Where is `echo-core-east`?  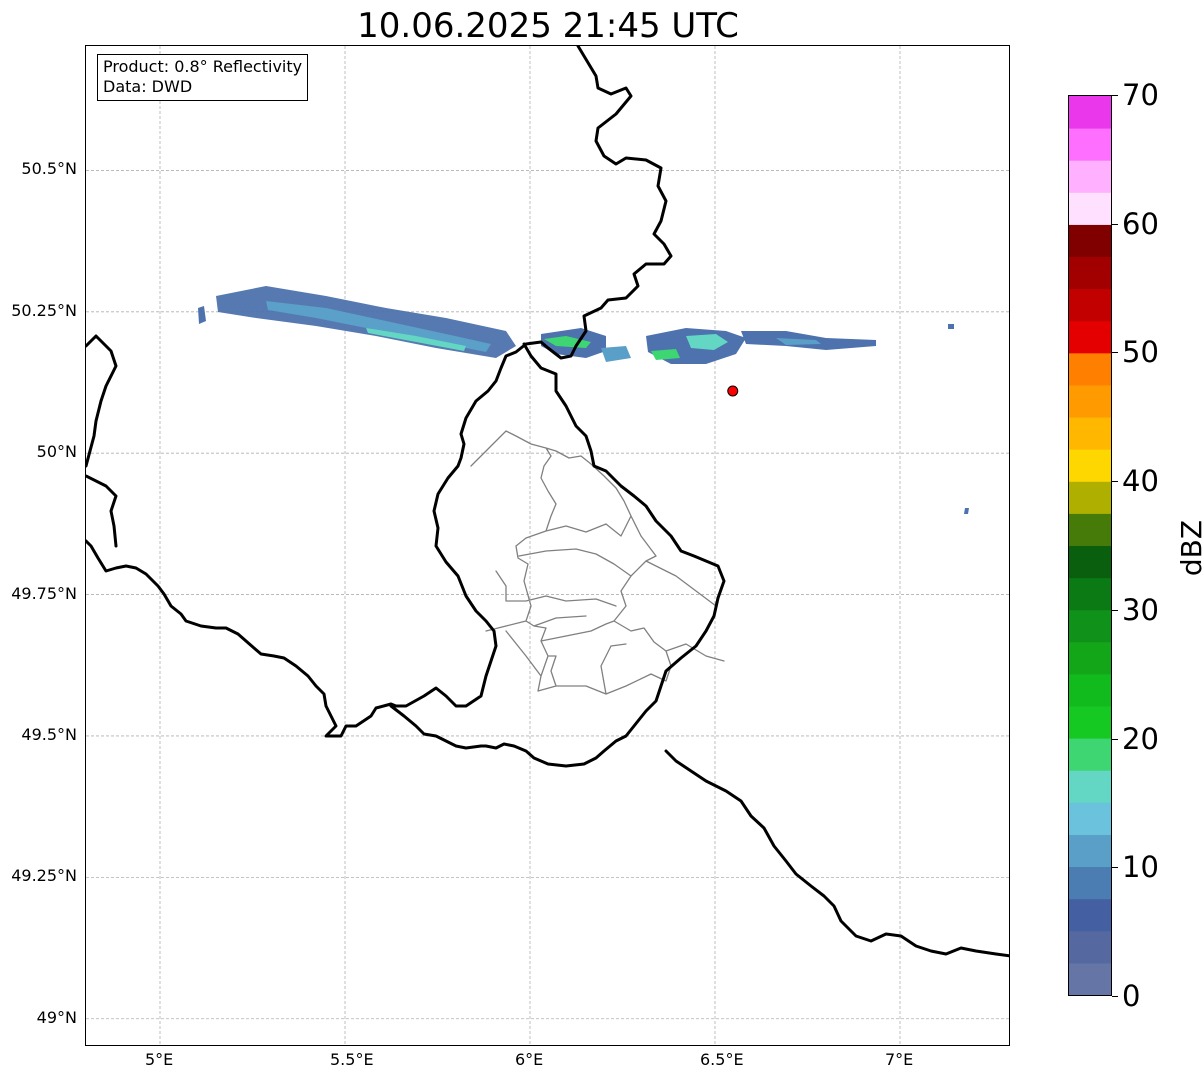
echo-core-east is located at coordinates (707, 342).